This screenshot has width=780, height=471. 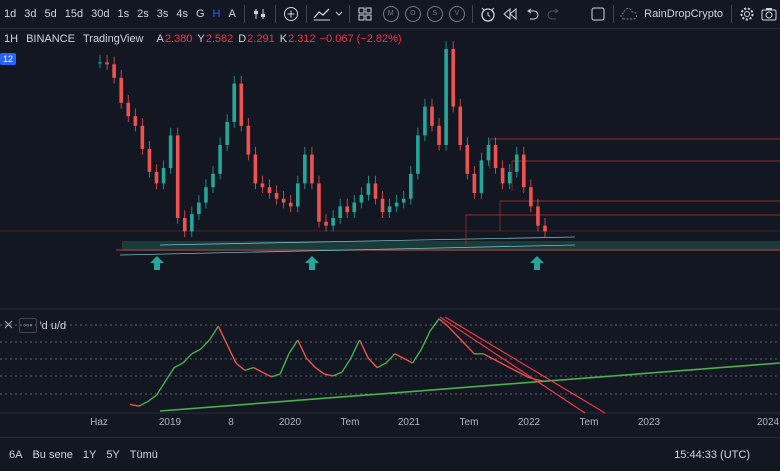 What do you see at coordinates (30, 14) in the screenshot?
I see `interval-button-3d: 3d` at bounding box center [30, 14].